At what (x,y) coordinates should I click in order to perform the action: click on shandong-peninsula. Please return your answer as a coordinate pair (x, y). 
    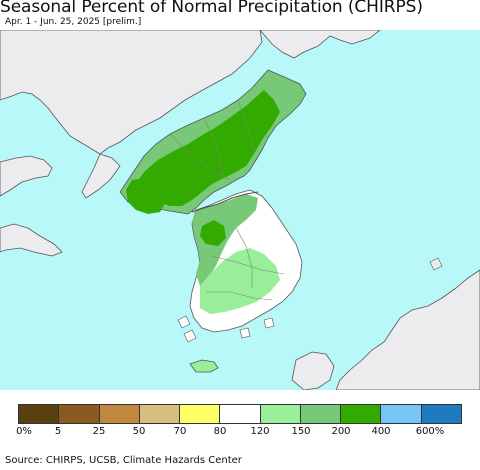
    Looking at the image, I should click on (26, 176).